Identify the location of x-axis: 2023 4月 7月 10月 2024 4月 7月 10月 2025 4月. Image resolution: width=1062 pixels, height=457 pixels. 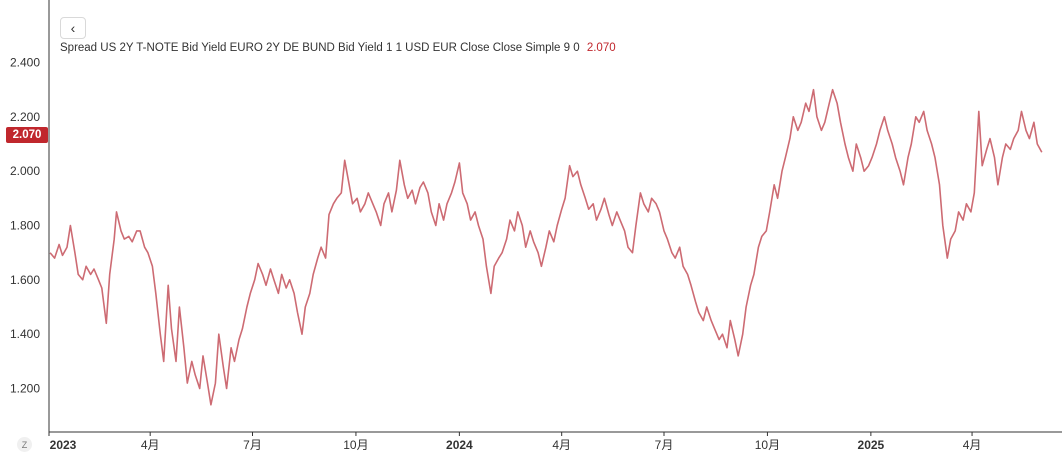
(515, 442).